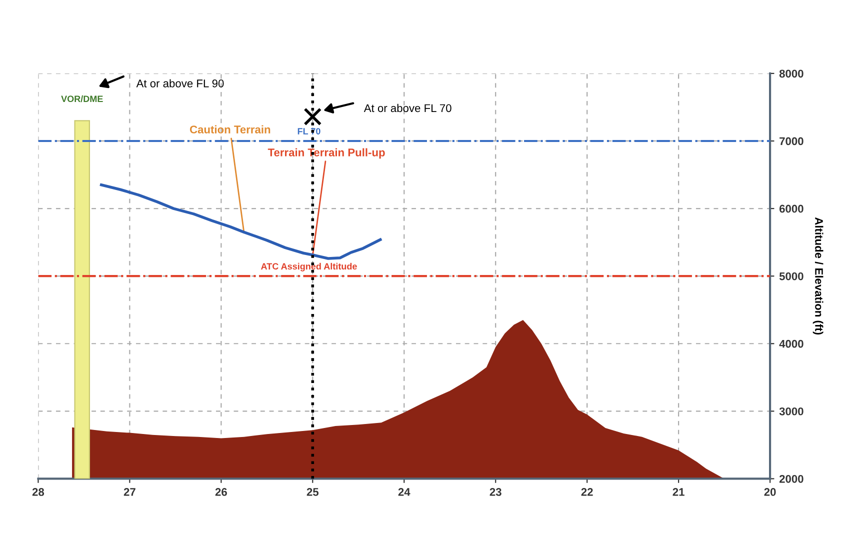 This screenshot has width=849, height=544. I want to click on annotation: Caution Terrain, so click(230, 129).